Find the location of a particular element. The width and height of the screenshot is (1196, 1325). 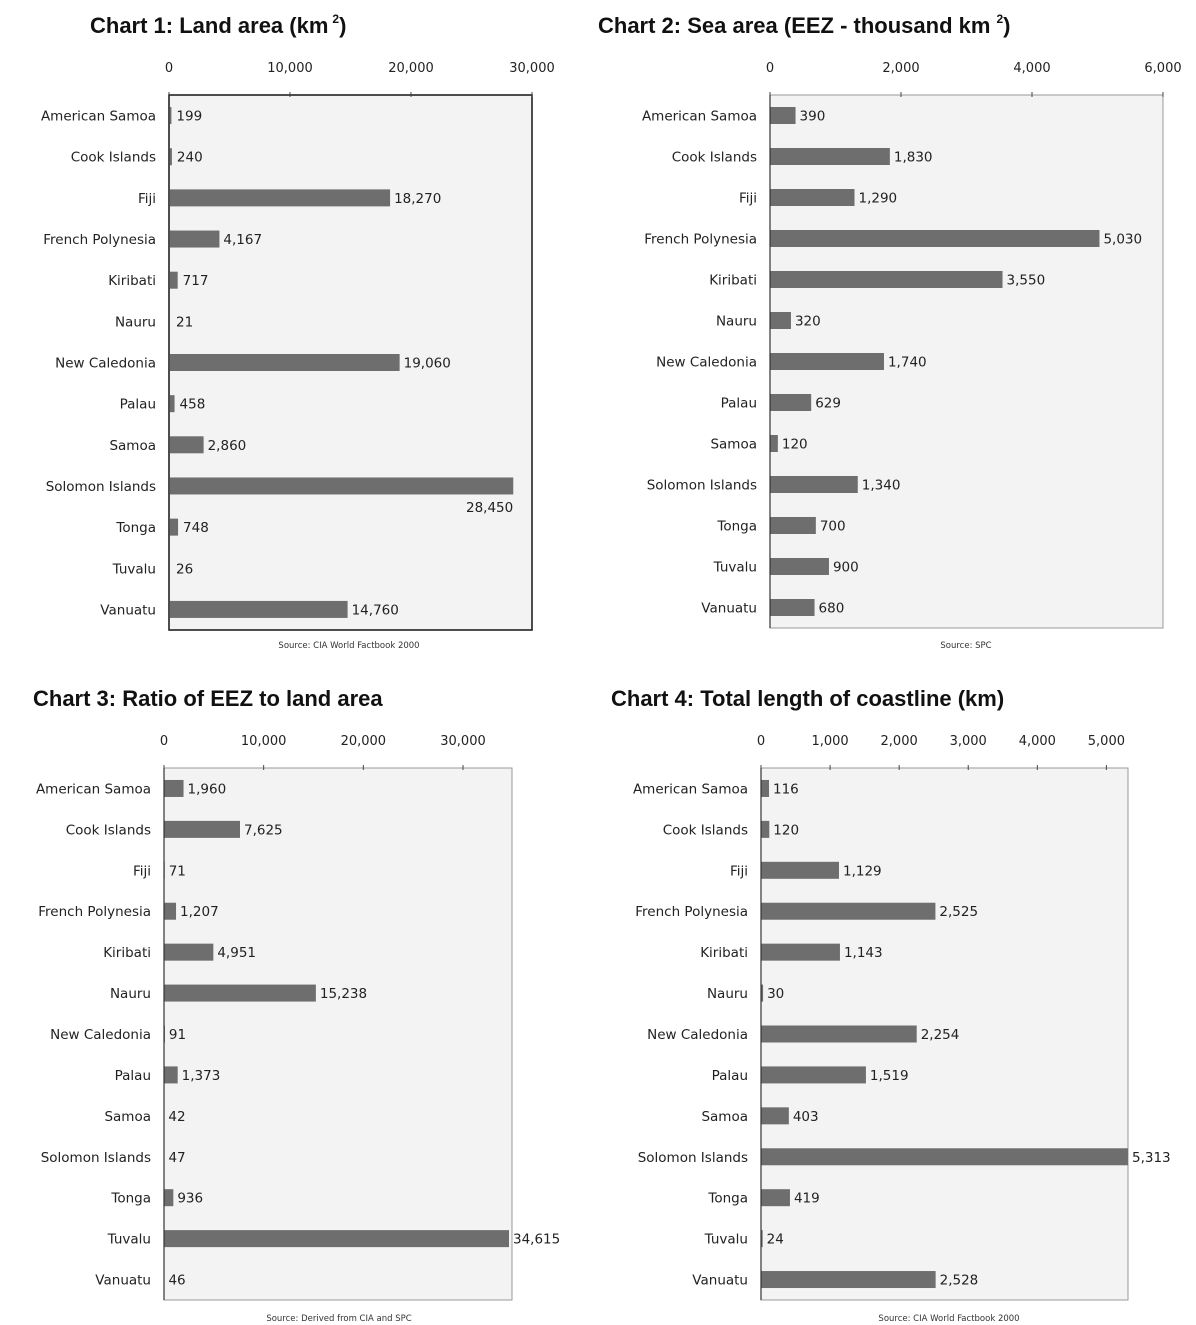

value-label: 34,615 is located at coordinates (536, 1240).